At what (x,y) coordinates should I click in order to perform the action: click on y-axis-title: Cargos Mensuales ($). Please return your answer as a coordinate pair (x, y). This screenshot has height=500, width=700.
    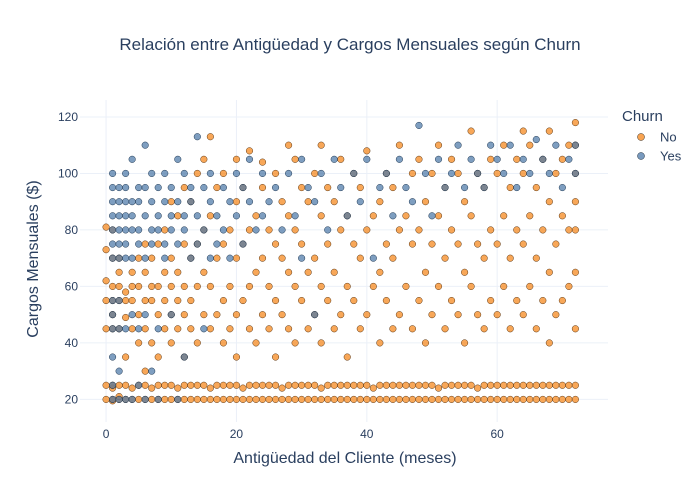
    Looking at the image, I should click on (33, 258).